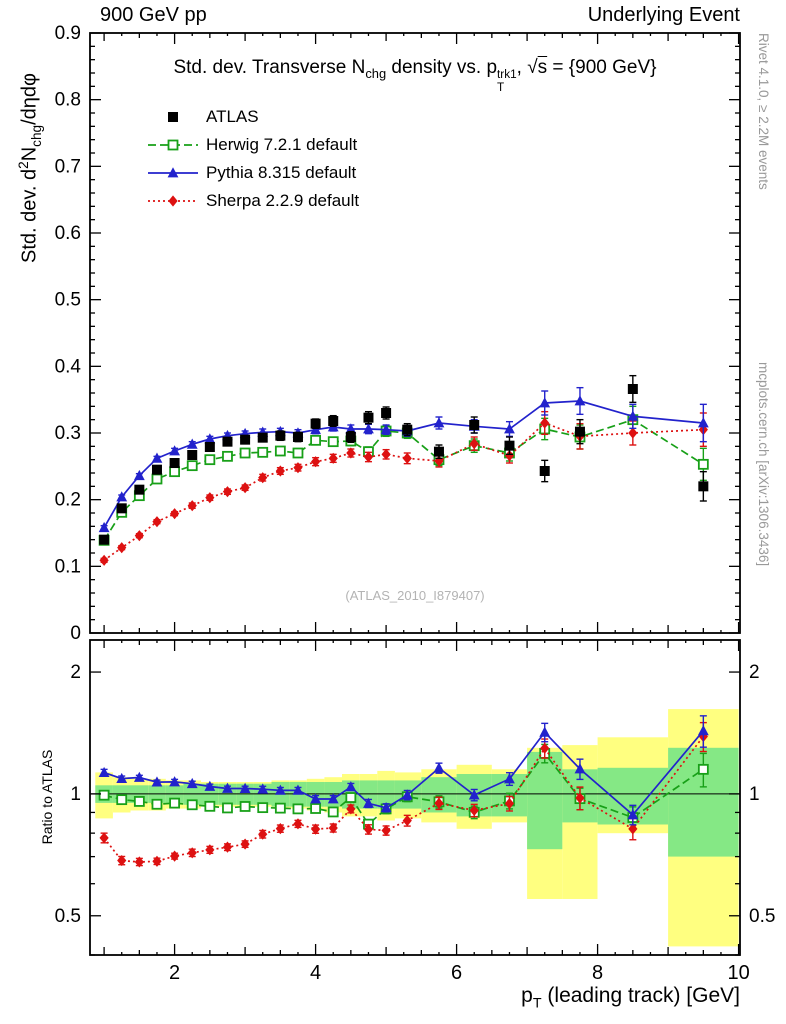 The width and height of the screenshot is (786, 1024). Describe the element at coordinates (173, 201) in the screenshot. I see `sherpa-marker-icon` at that location.